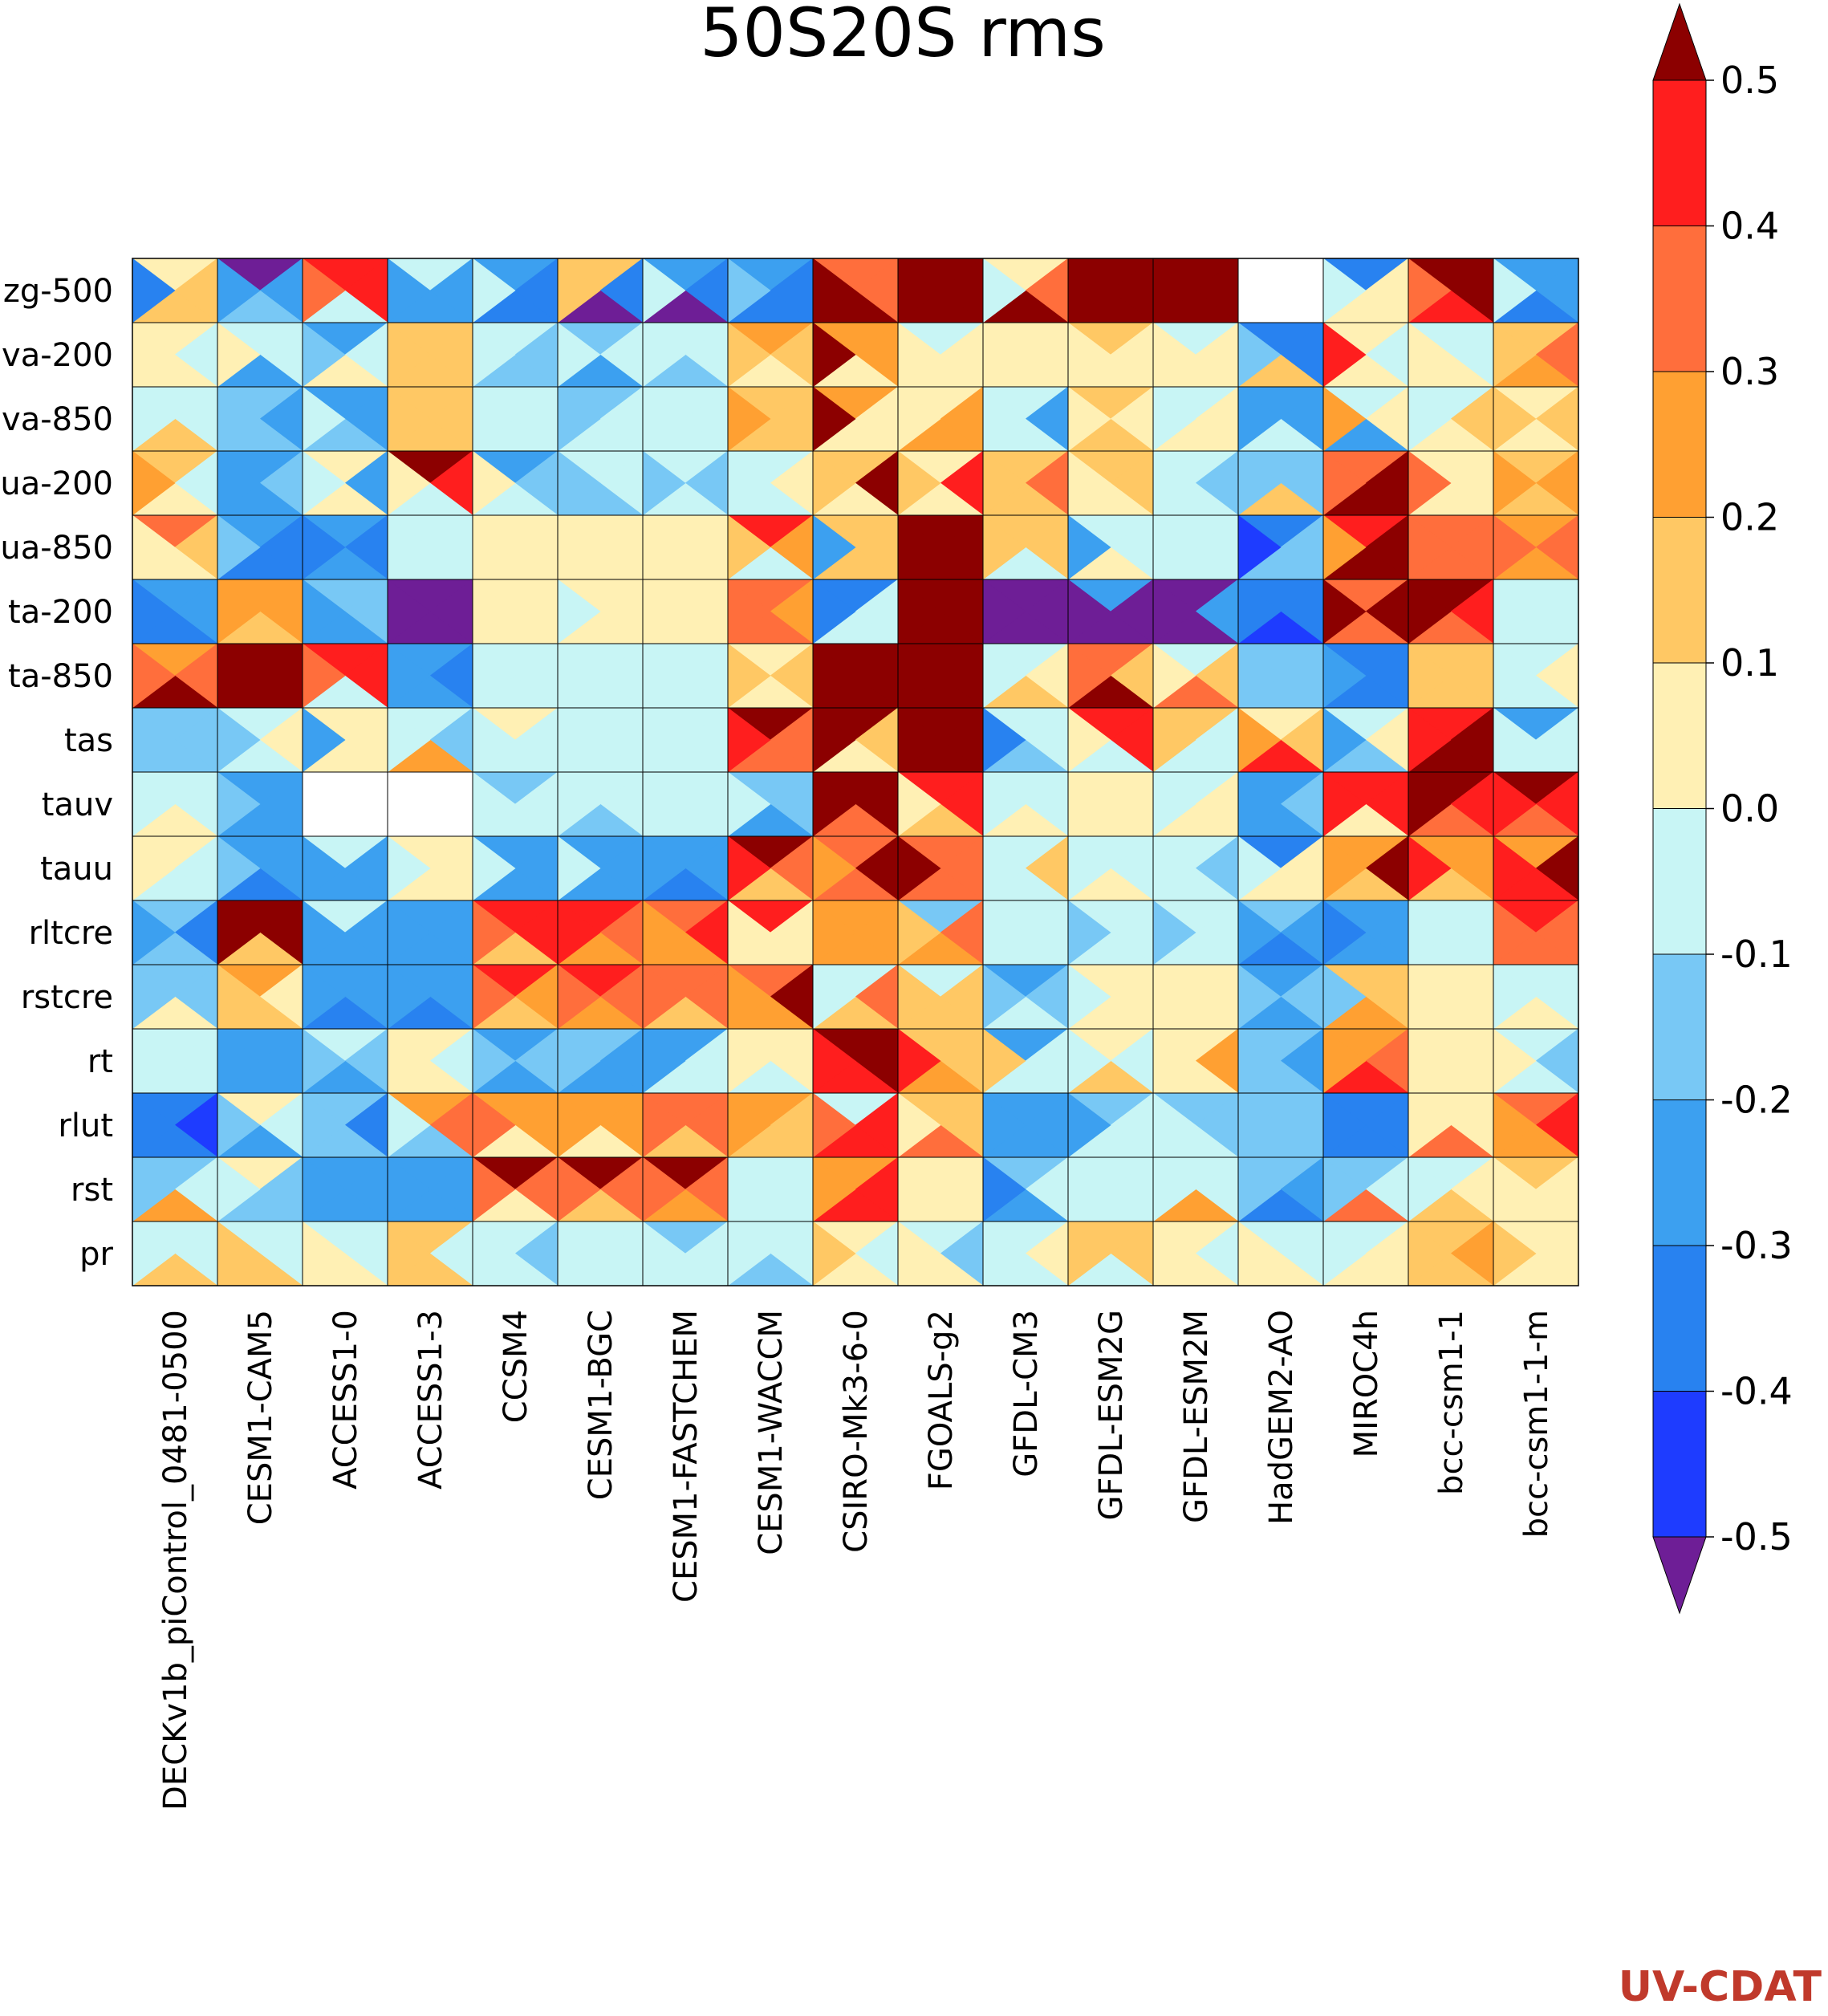  Describe the element at coordinates (96, 1254) in the screenshot. I see `row-label-pr: pr` at that location.